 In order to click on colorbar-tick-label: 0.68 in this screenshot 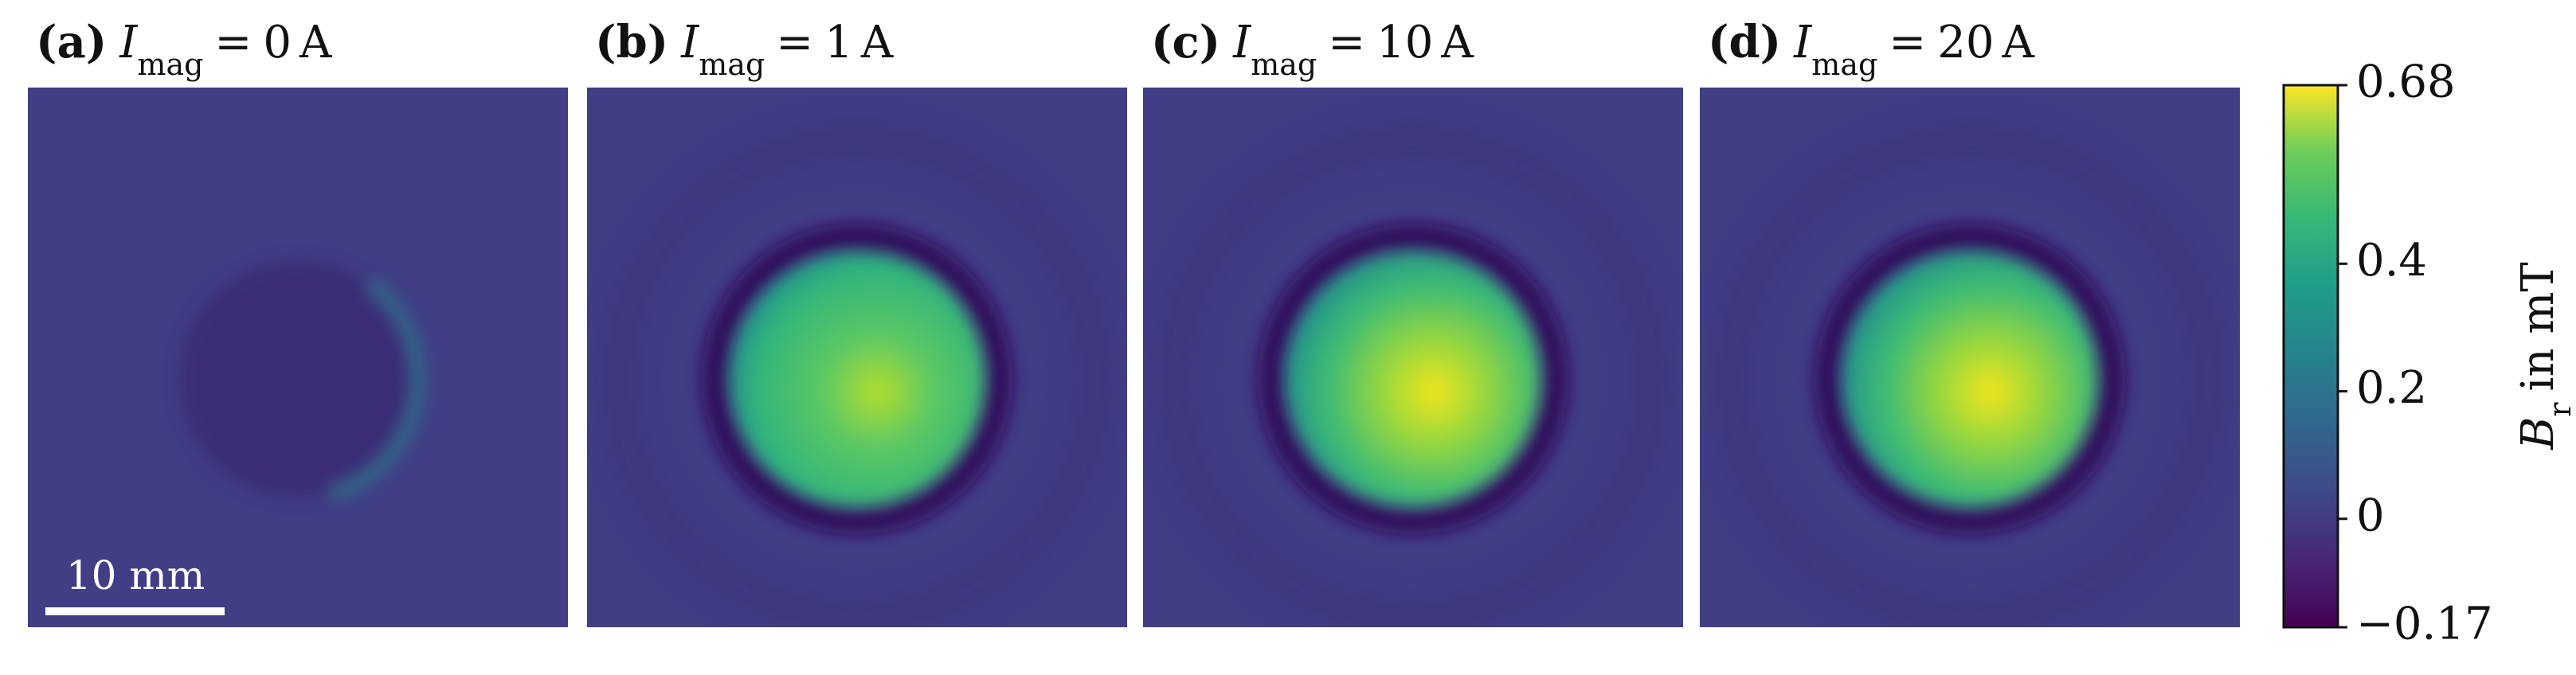, I will do `click(2406, 82)`.